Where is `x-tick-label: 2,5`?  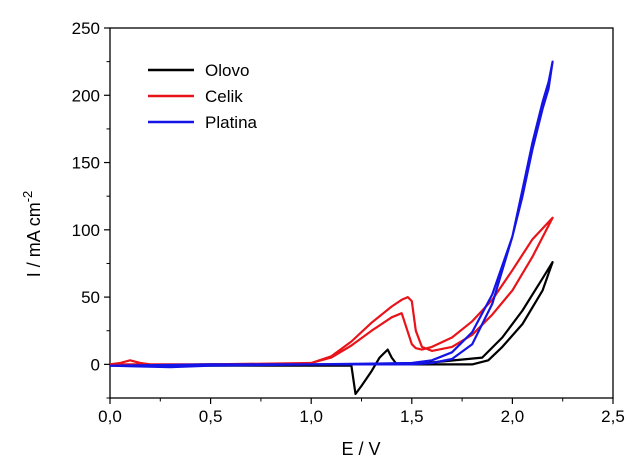
x-tick-label: 2,5 is located at coordinates (613, 416).